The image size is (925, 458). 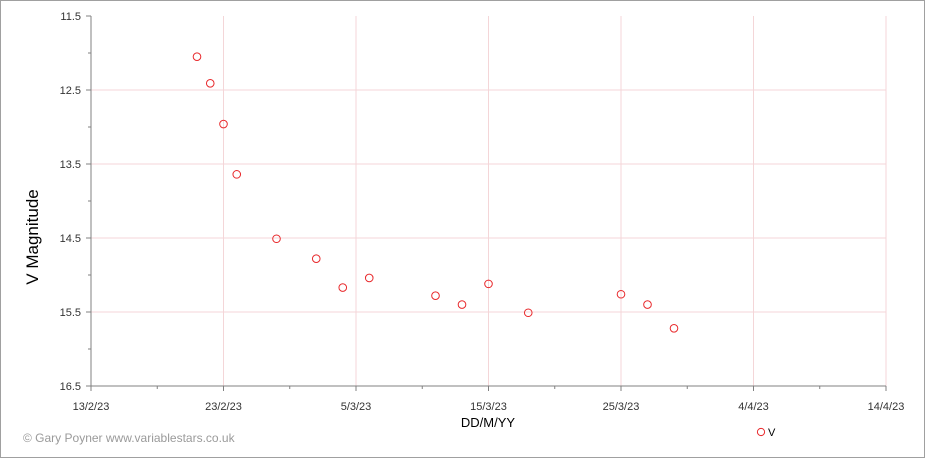 What do you see at coordinates (753, 407) in the screenshot?
I see `x-tick-label: 4/4/23` at bounding box center [753, 407].